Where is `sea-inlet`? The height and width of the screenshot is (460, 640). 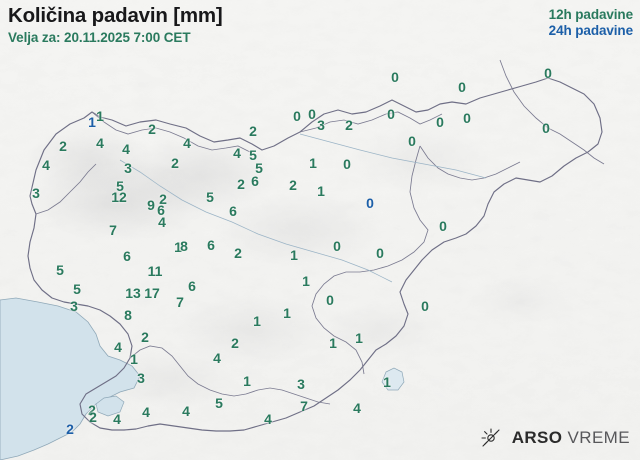
sea-inlet is located at coordinates (110, 406).